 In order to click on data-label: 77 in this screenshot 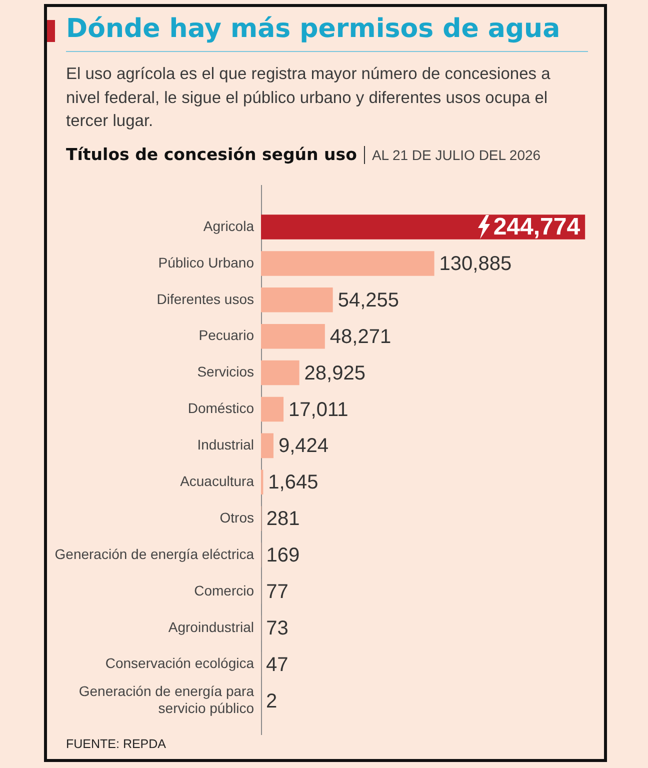, I will do `click(277, 591)`.